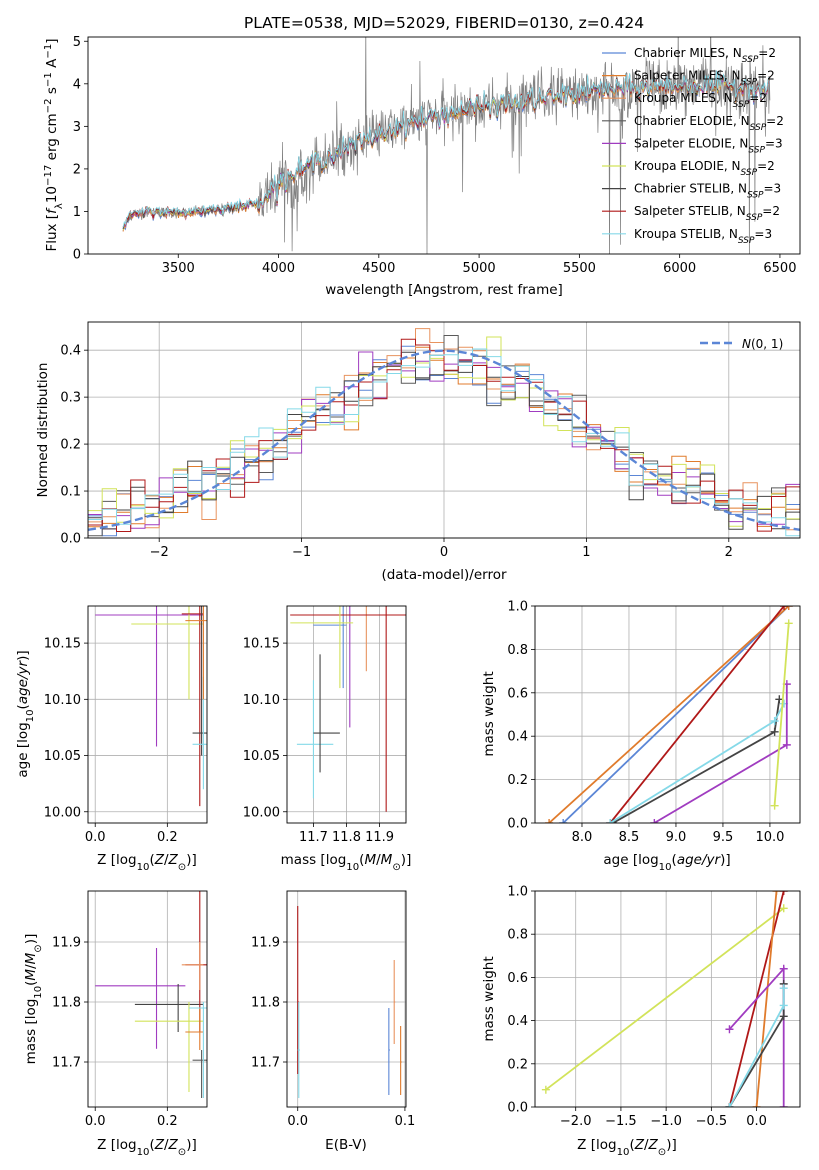  Describe the element at coordinates (489, 713) in the screenshot. I see `y-axis-label: mass weight` at that location.